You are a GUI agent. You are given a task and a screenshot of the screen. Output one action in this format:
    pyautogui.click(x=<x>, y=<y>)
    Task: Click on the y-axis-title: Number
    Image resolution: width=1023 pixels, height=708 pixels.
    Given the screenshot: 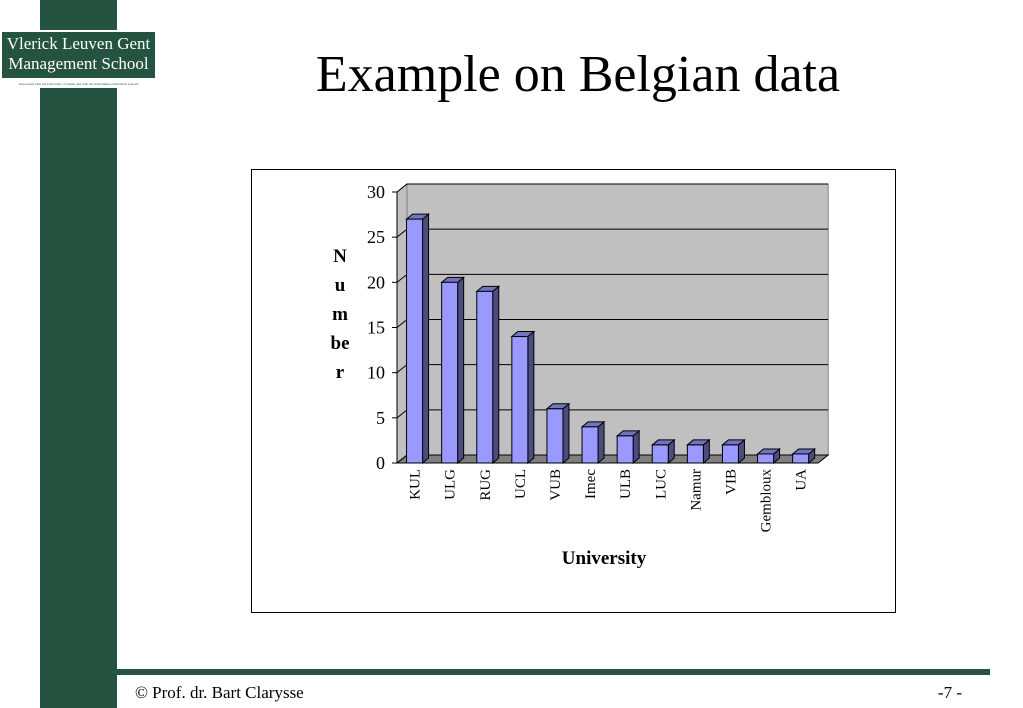 What is the action you would take?
    pyautogui.click(x=340, y=314)
    